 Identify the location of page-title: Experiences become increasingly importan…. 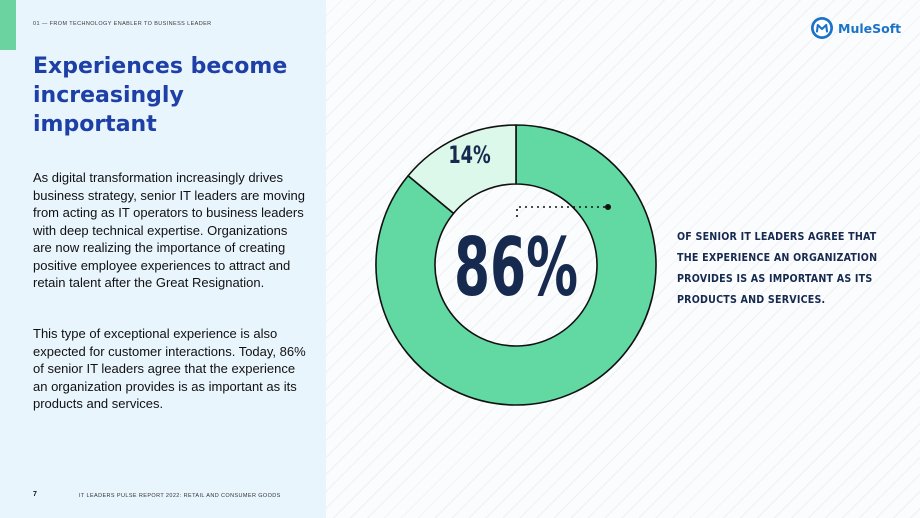
(160, 95).